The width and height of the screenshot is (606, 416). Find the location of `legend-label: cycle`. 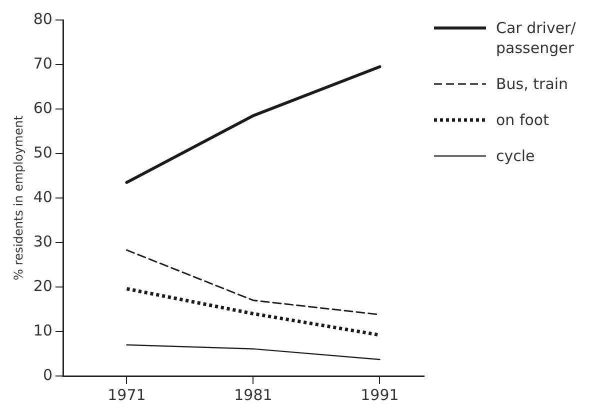

legend-label: cycle is located at coordinates (516, 156).